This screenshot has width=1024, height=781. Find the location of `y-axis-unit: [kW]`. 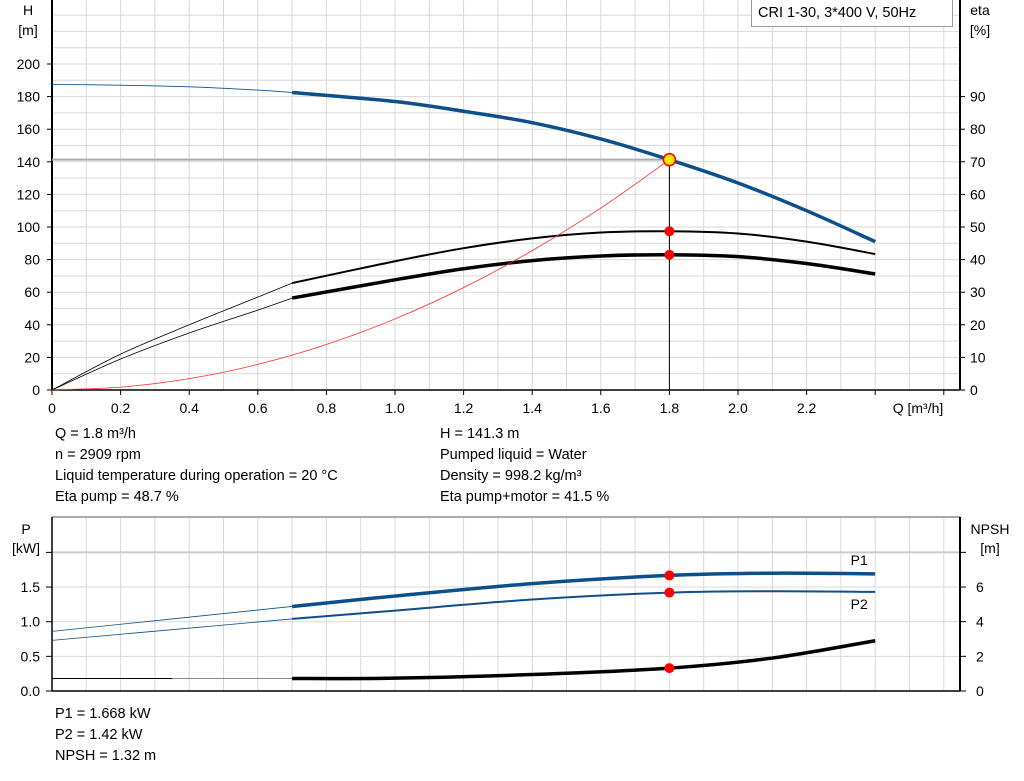

y-axis-unit: [kW] is located at coordinates (26, 548).